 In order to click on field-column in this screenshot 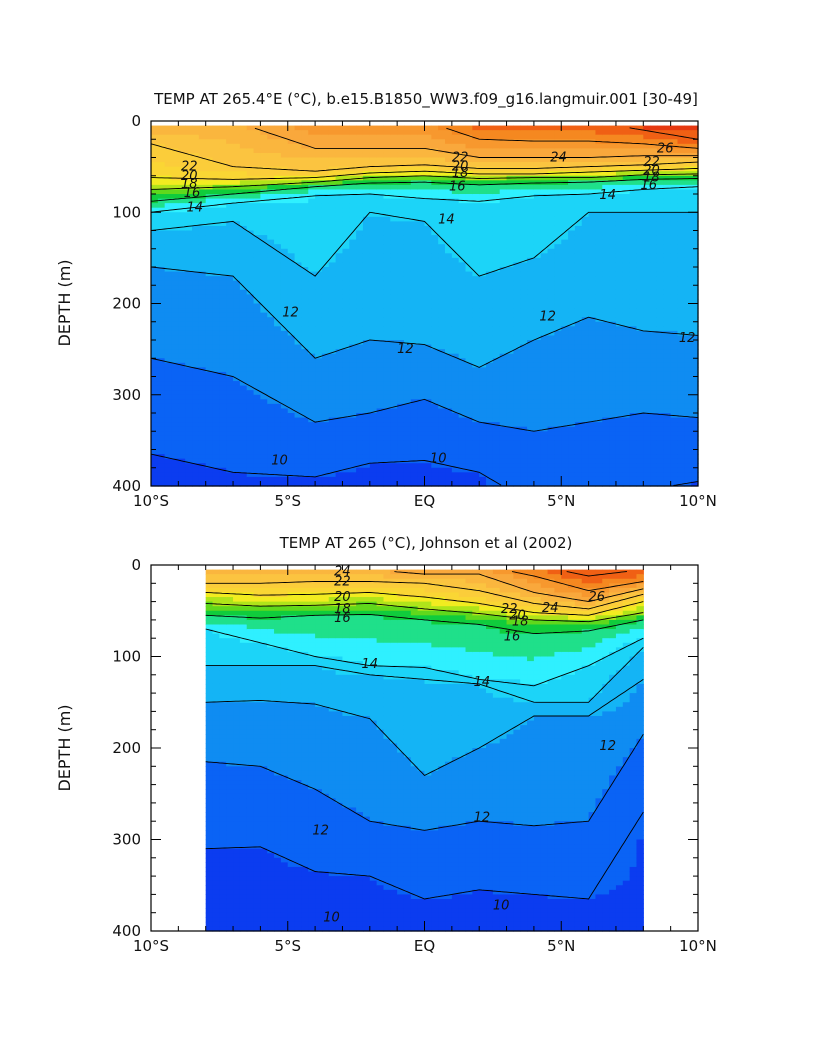, I will do `click(222, 306)`.